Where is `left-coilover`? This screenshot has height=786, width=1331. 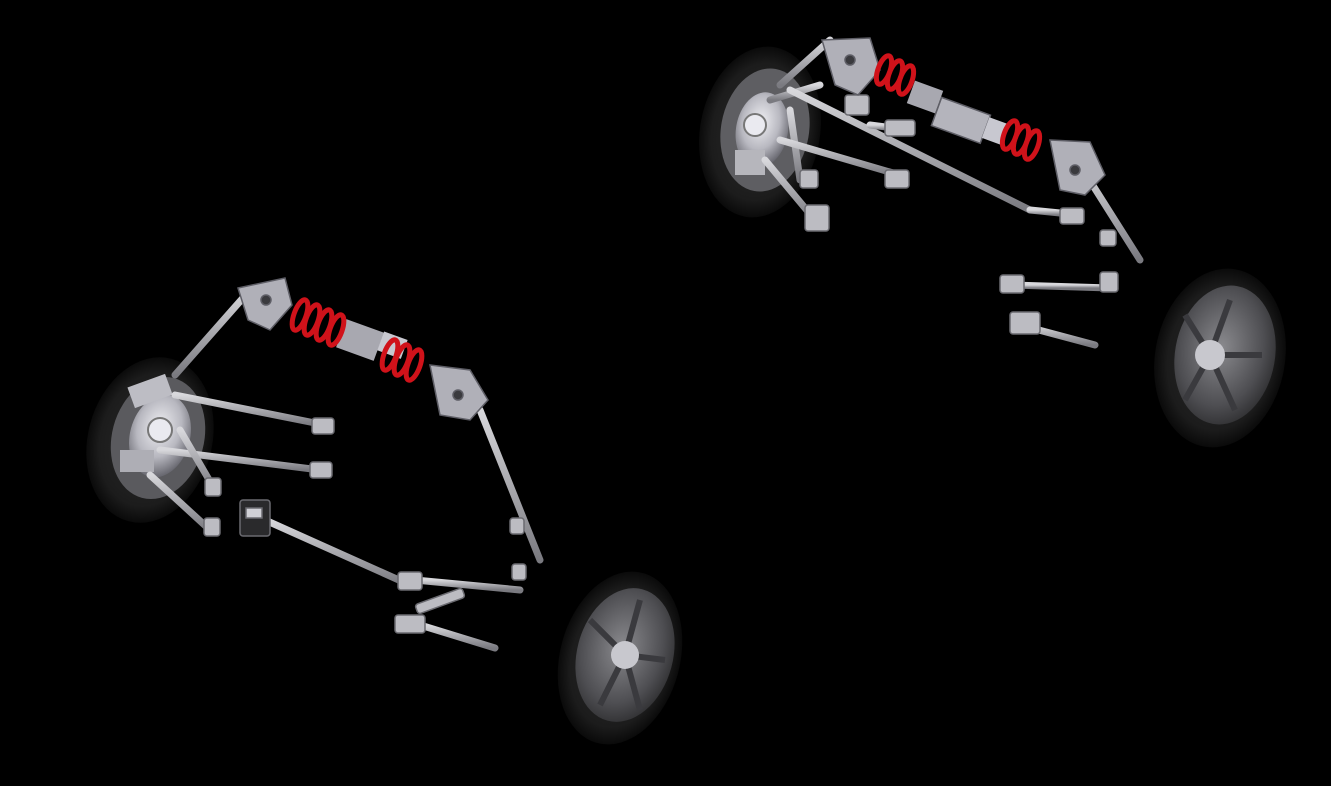
left-coilover is located at coordinates (357, 340).